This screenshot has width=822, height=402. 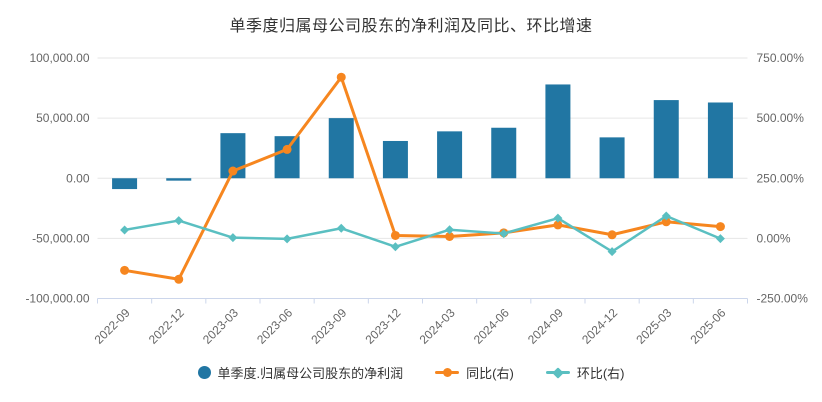 What do you see at coordinates (450, 236) in the screenshot?
I see `point-同比(右)-2024-03` at bounding box center [450, 236].